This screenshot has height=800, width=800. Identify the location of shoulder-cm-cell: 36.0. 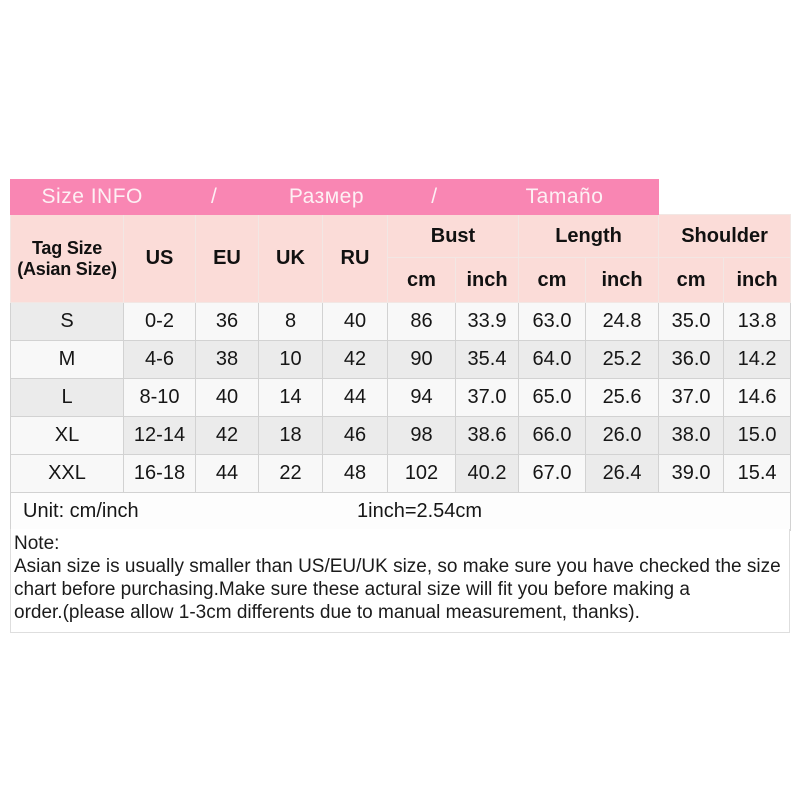
(691, 359).